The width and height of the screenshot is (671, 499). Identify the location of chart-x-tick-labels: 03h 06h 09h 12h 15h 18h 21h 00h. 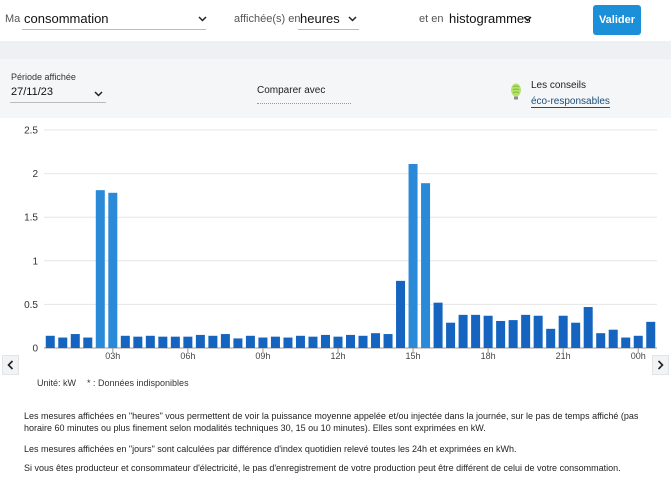
(375, 354).